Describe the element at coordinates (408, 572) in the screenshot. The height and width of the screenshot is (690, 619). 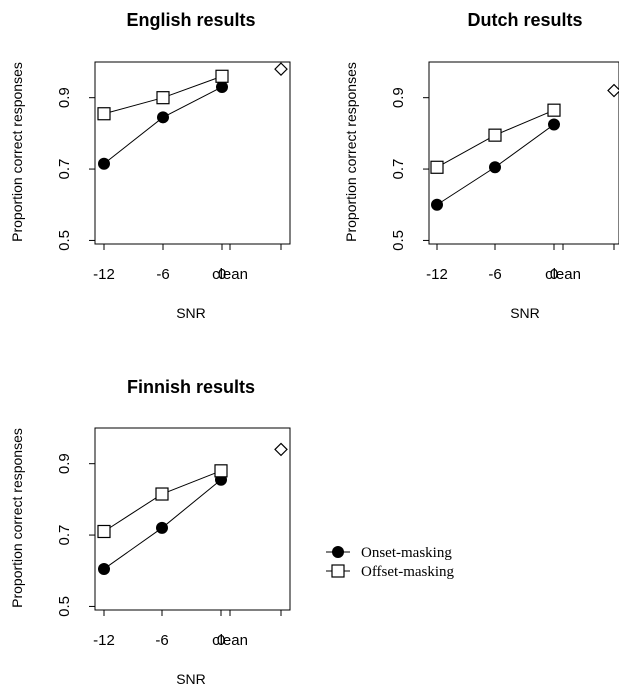
I see `legend-label: Offset-masking` at that location.